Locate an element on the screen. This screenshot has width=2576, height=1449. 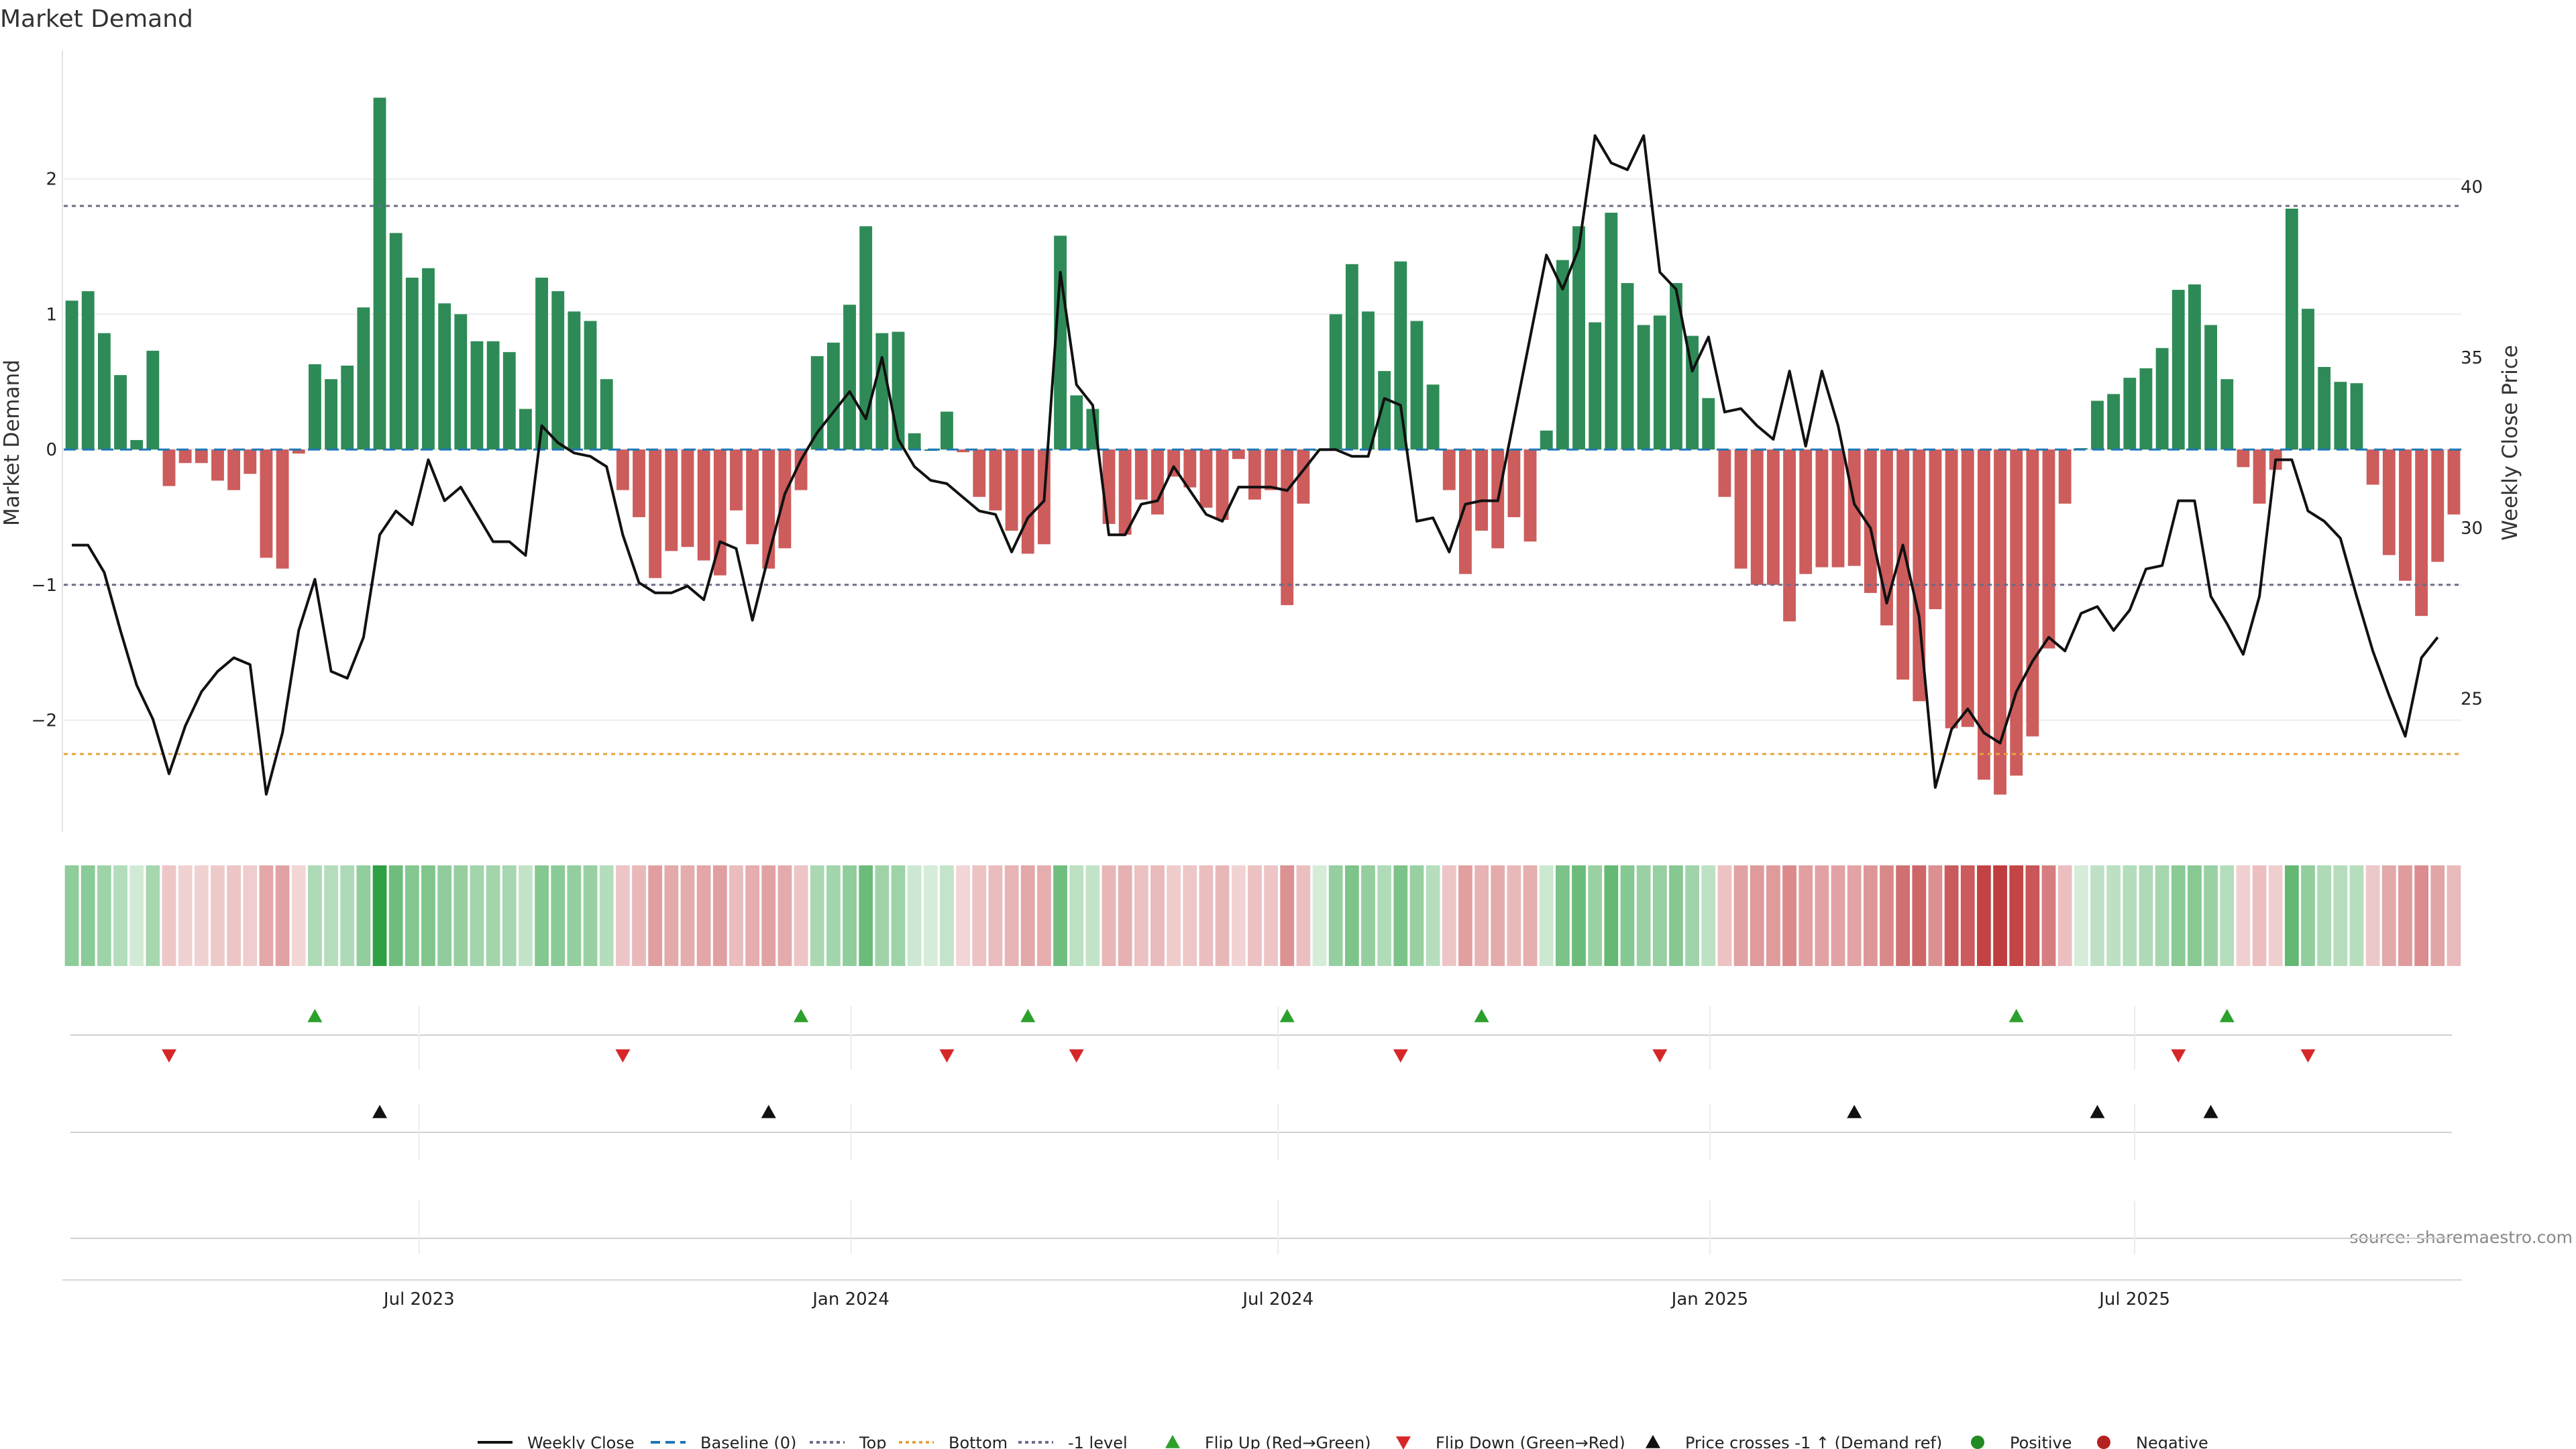
legend-flip-down-label: Flip Down (Green→Red) is located at coordinates (1530, 1441).